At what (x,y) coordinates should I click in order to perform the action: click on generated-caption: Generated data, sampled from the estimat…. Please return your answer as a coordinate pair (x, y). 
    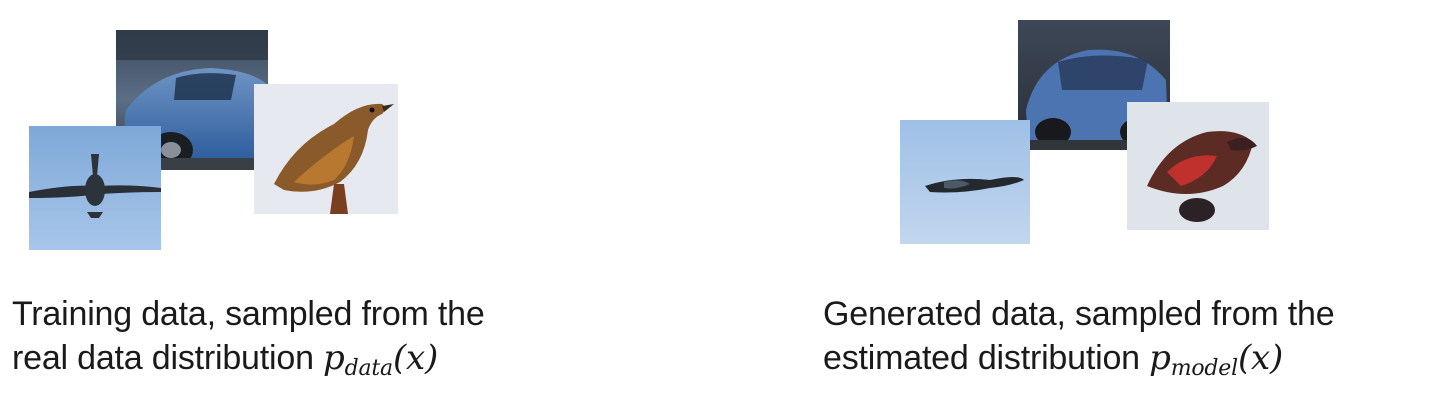
    Looking at the image, I should click on (1079, 341).